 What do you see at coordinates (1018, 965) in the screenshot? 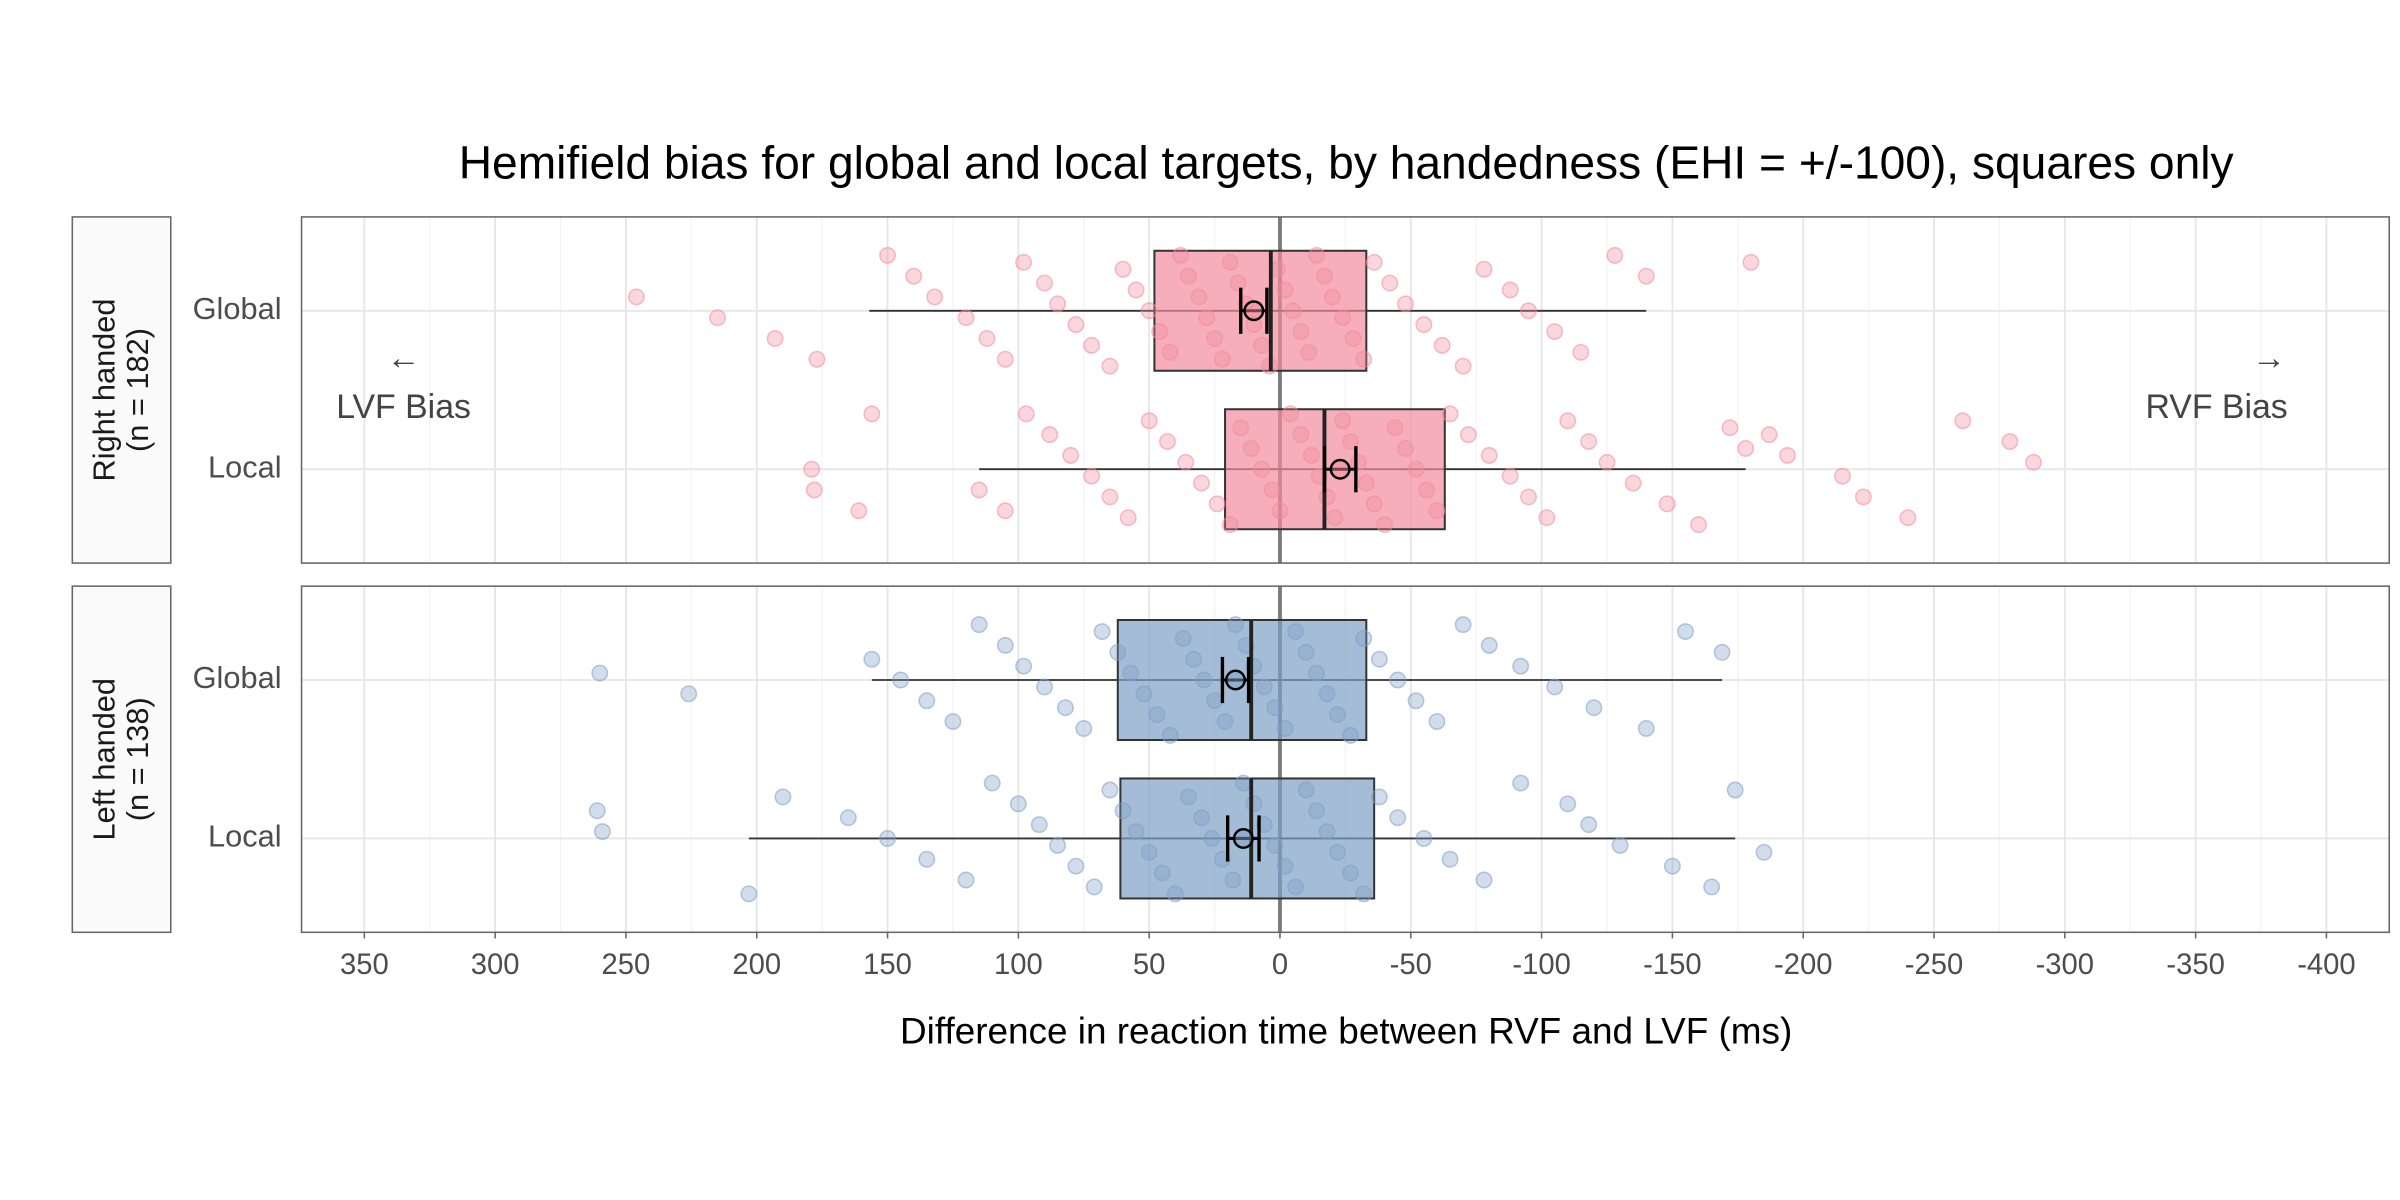
I see `x-tick-label: 100` at bounding box center [1018, 965].